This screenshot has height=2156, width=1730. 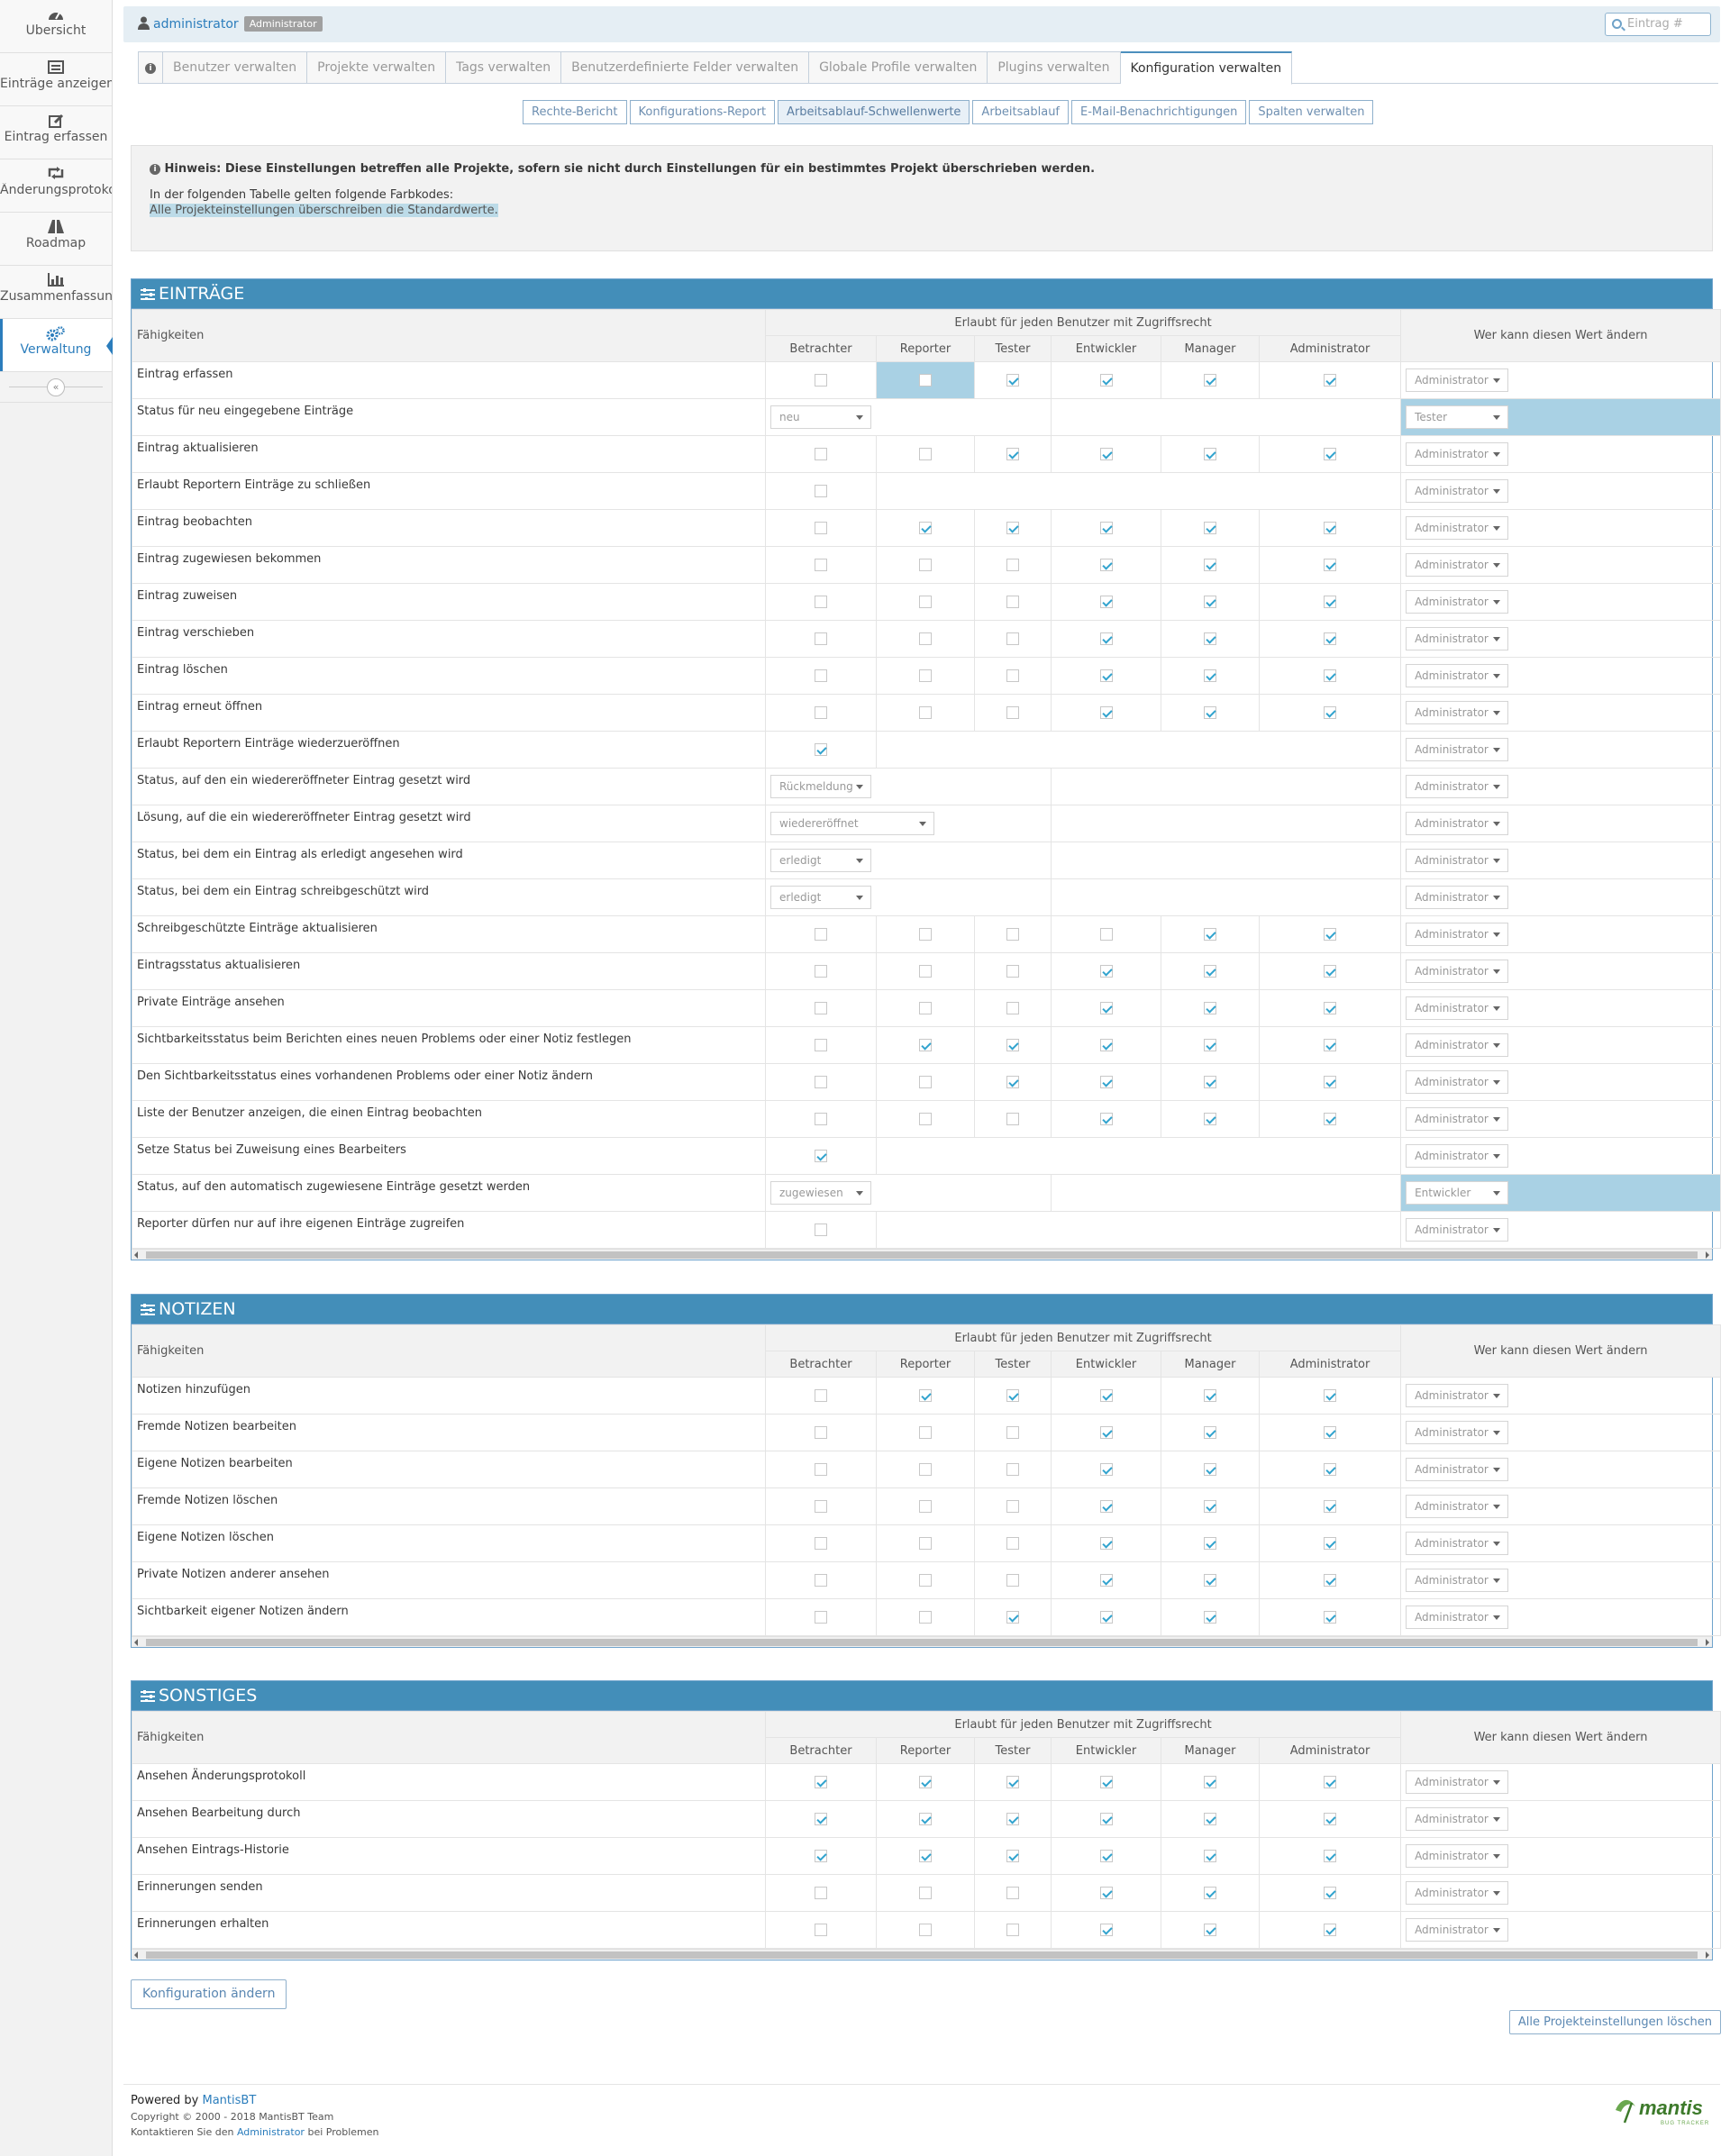 What do you see at coordinates (852, 823) in the screenshot?
I see `status-select: wiedereröffnet` at bounding box center [852, 823].